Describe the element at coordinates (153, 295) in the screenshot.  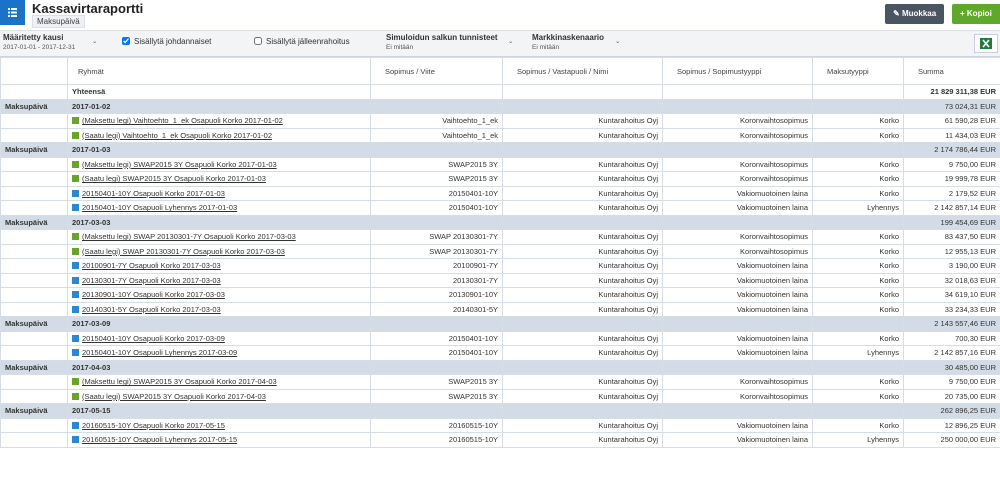
I see `row-link: 20130901-10Y Osapuoli Korko 2017-03-03` at that location.